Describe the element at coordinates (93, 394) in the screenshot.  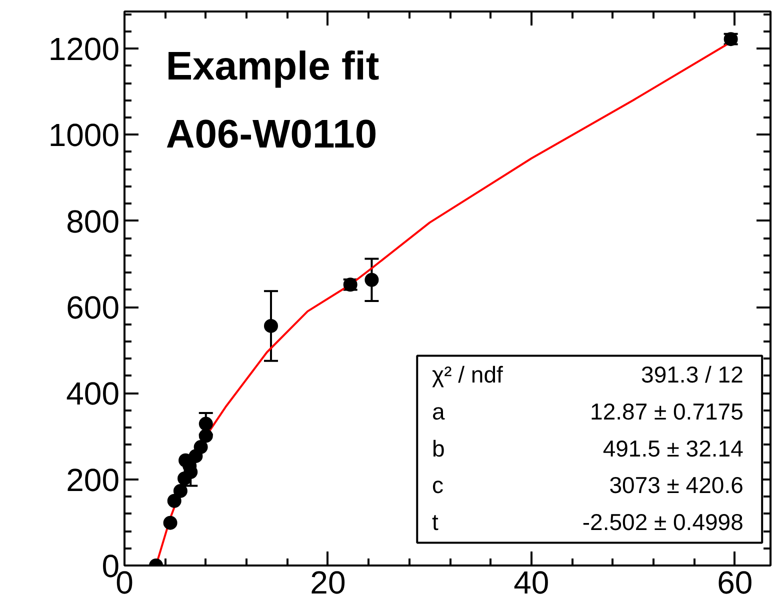
I see `y-tick-label: 400` at that location.